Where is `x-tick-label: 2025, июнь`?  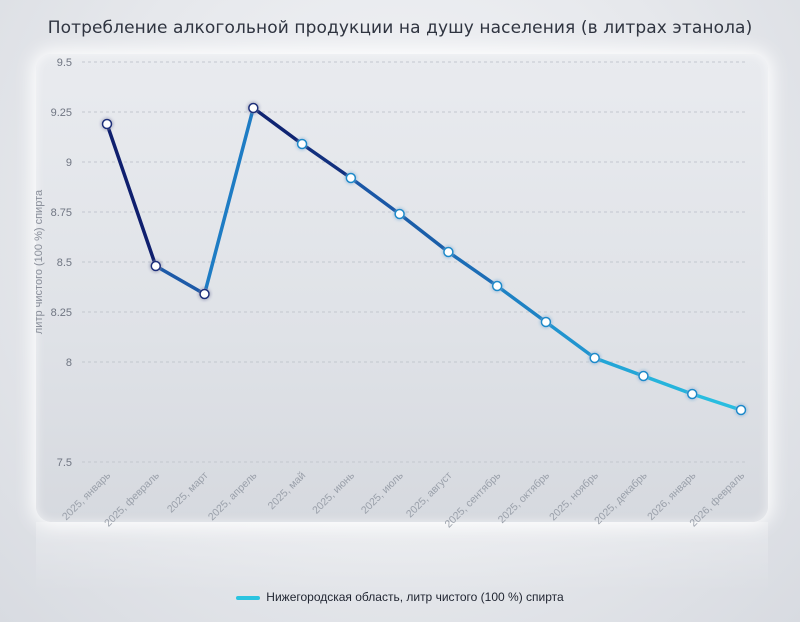 x-tick-label: 2025, июнь is located at coordinates (333, 492).